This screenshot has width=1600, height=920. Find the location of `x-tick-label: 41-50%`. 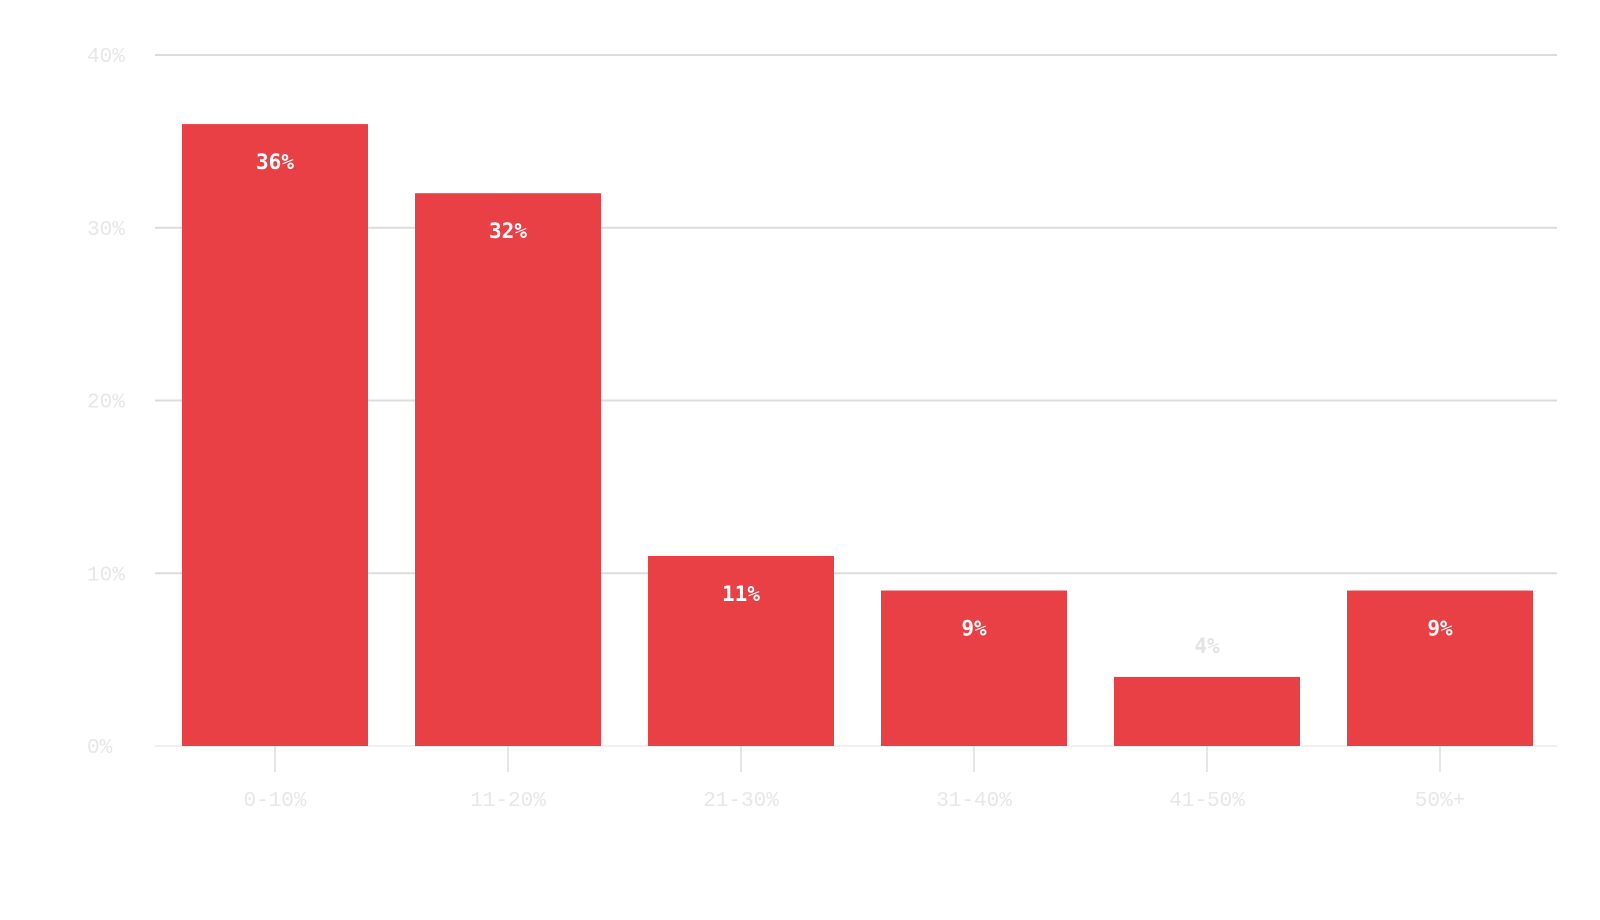

x-tick-label: 41-50% is located at coordinates (1207, 801).